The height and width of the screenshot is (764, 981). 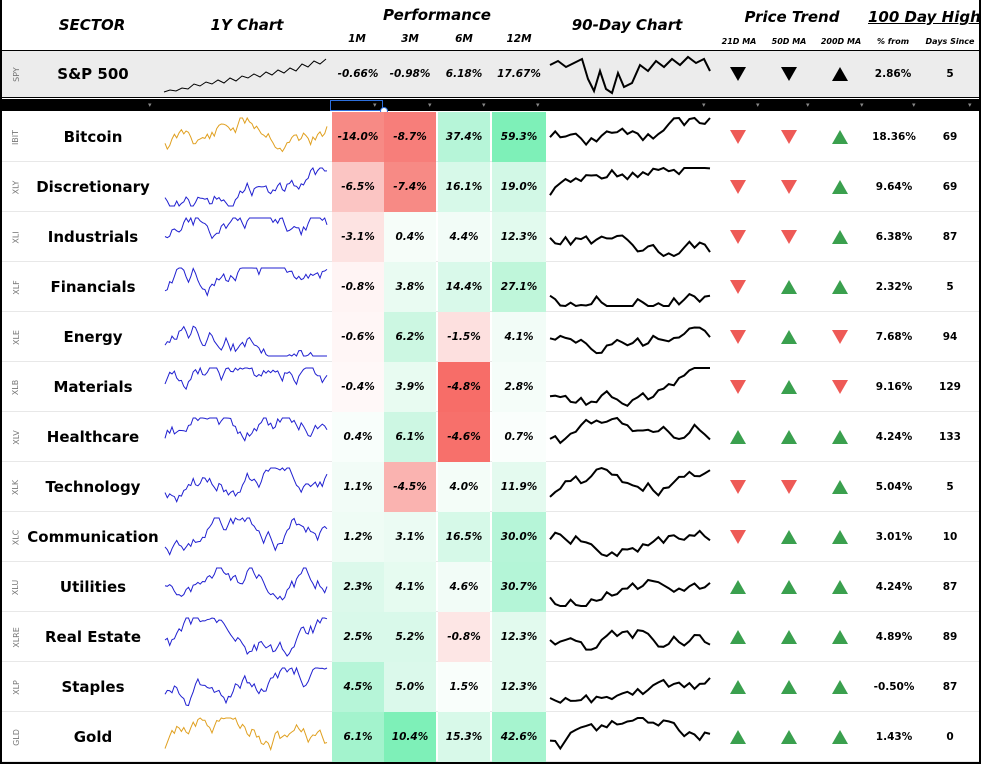 I want to click on sector-name: Gold, so click(x=93, y=737).